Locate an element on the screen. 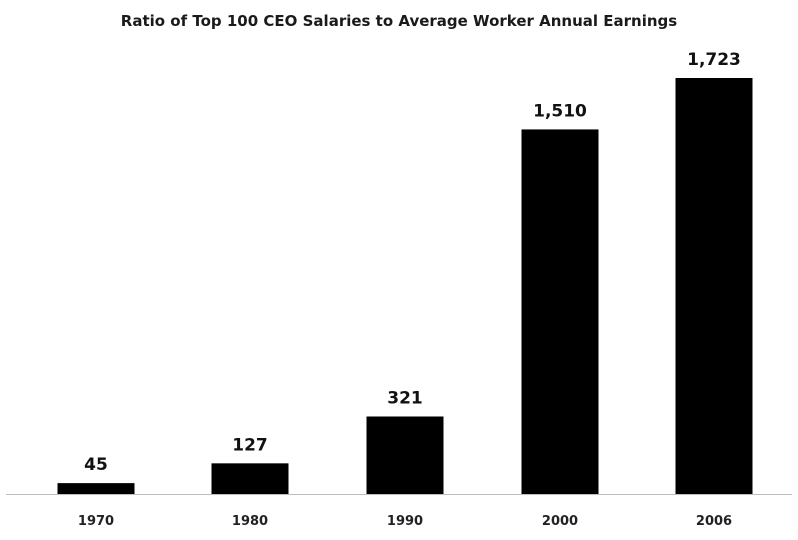  bar-value-label-1970: 45 is located at coordinates (96, 465).